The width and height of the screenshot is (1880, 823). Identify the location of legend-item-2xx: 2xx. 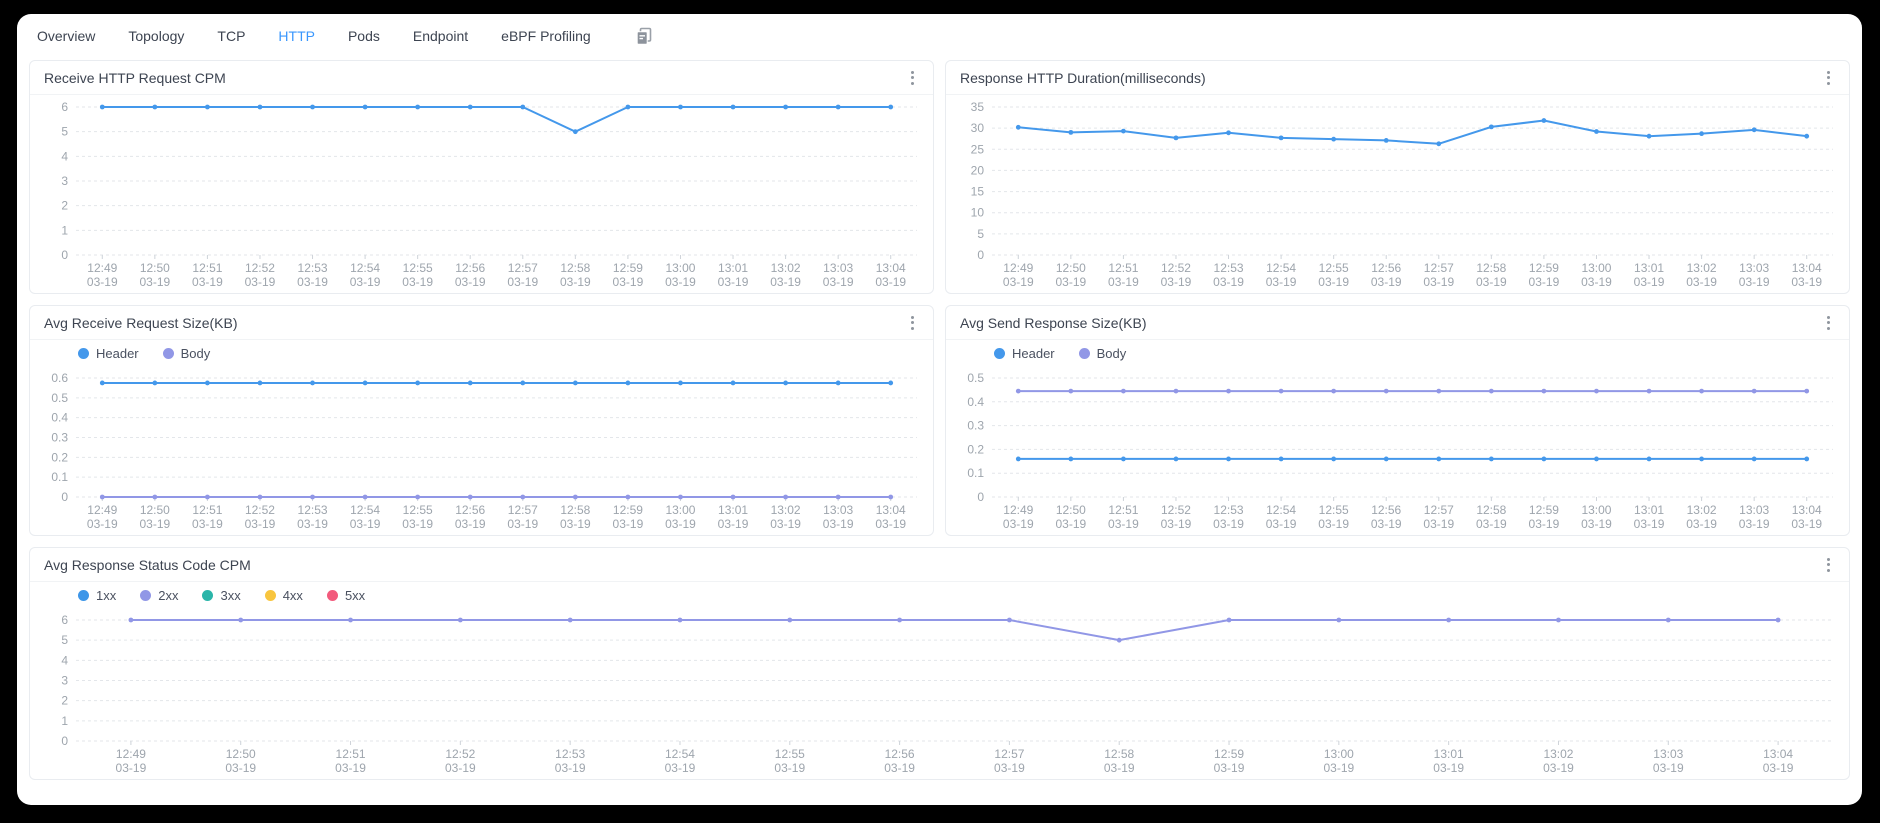
(159, 595).